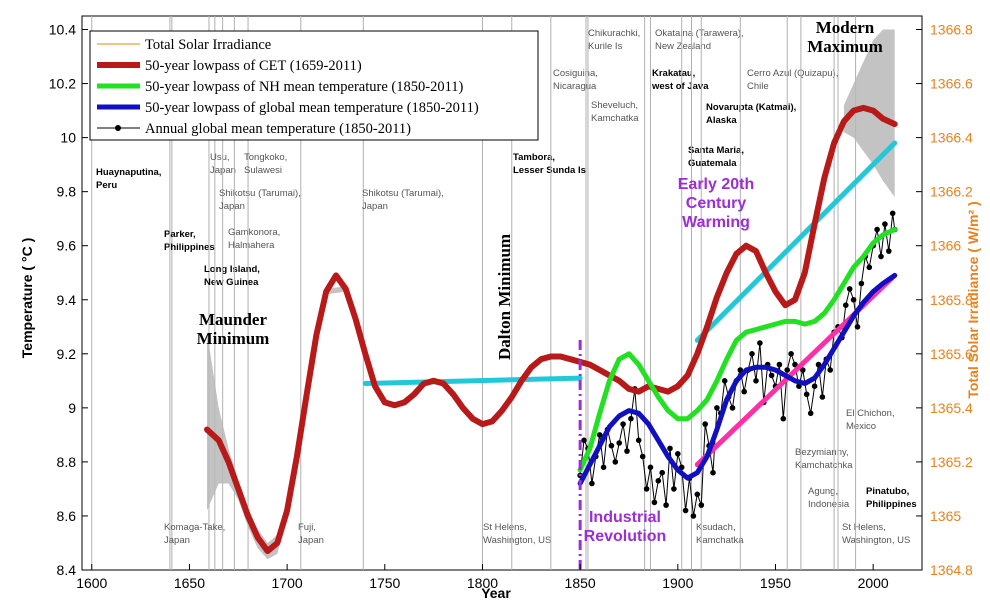 The width and height of the screenshot is (990, 611). What do you see at coordinates (891, 498) in the screenshot?
I see `eruption-label: Pinatubo, Philippines` at bounding box center [891, 498].